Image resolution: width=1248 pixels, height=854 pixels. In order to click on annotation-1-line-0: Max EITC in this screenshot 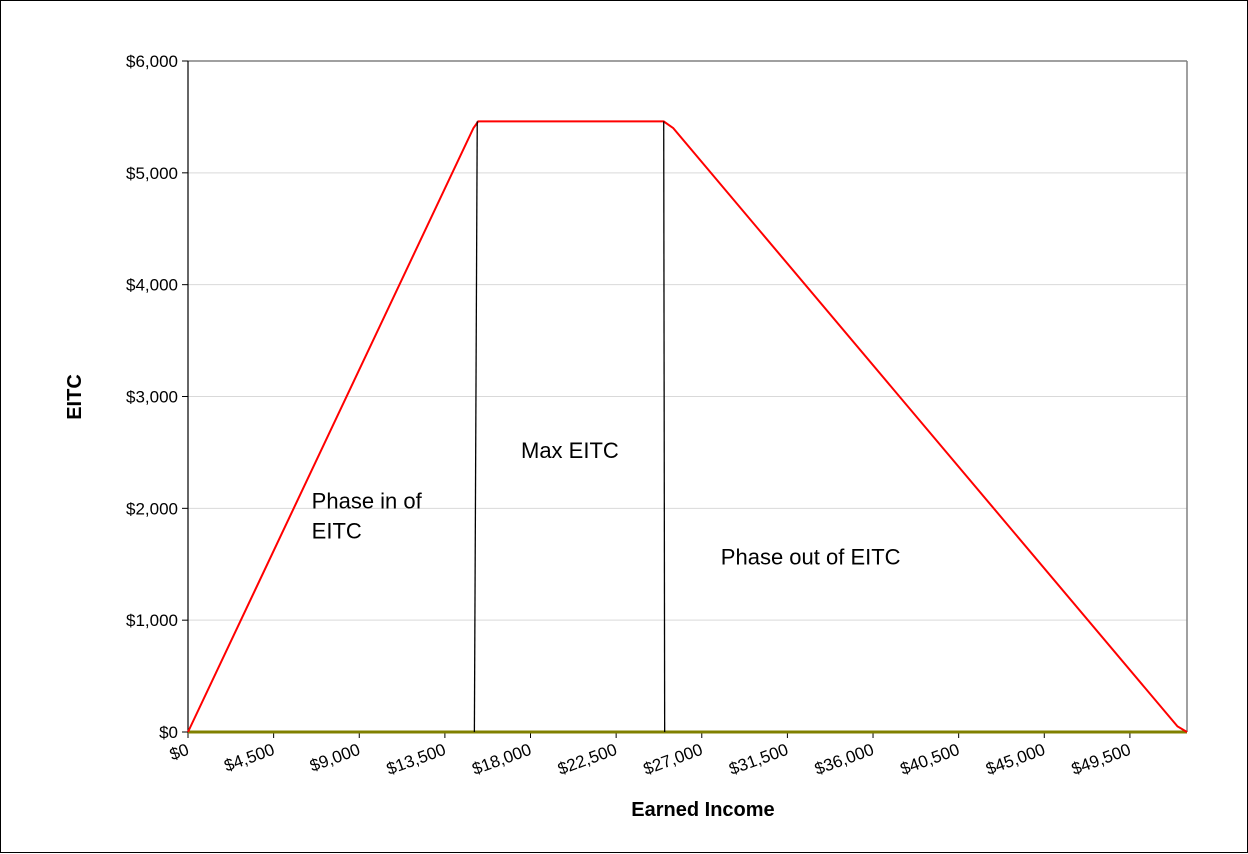, I will do `click(570, 450)`.